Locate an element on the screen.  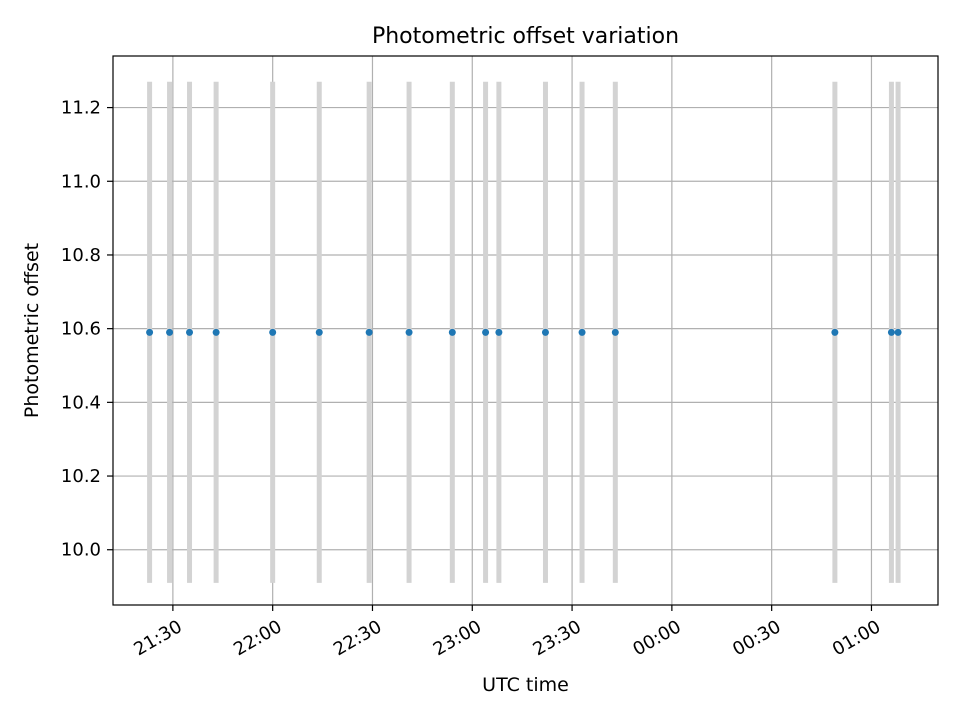
x-tick-label: 22:30 is located at coordinates (357, 638).